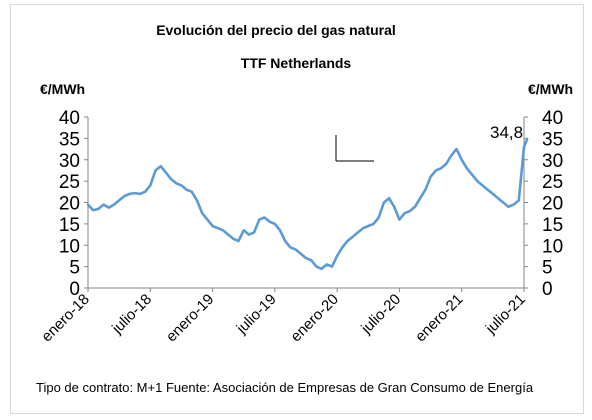 The height and width of the screenshot is (420, 592). I want to click on y-tick-label-right: 5, so click(547, 268).